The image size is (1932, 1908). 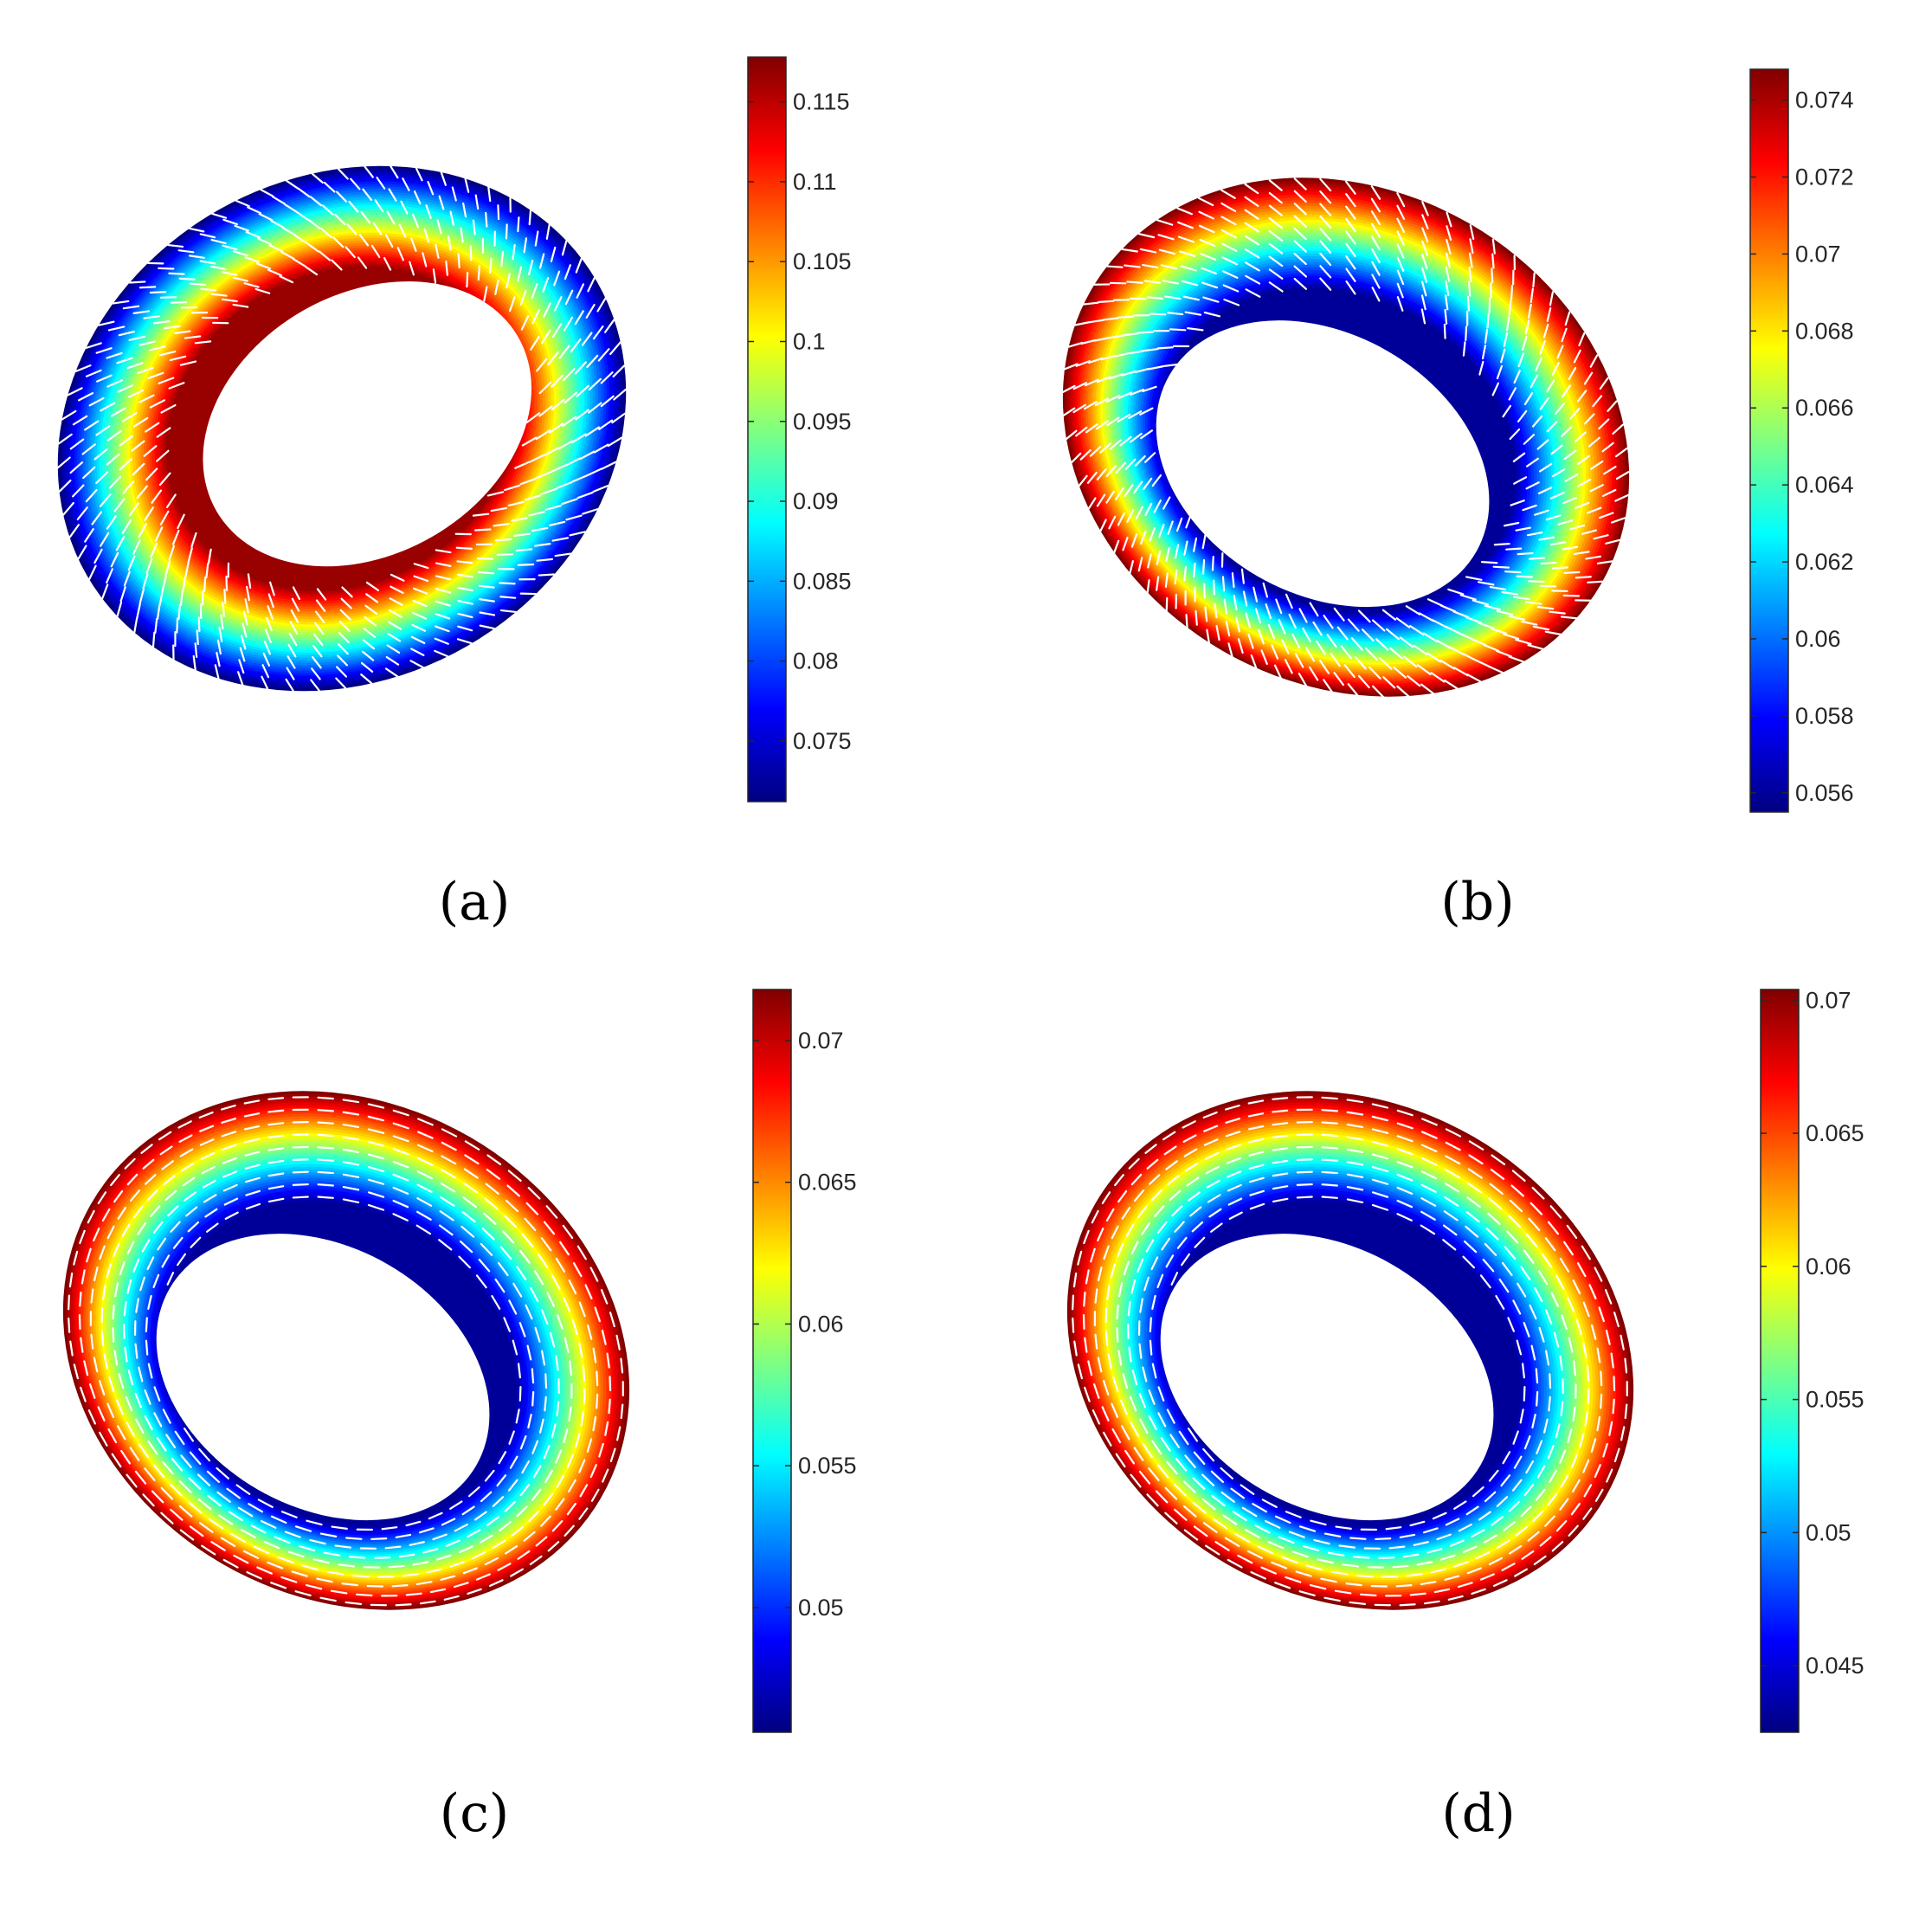 I want to click on panel-label: (c), so click(x=474, y=1813).